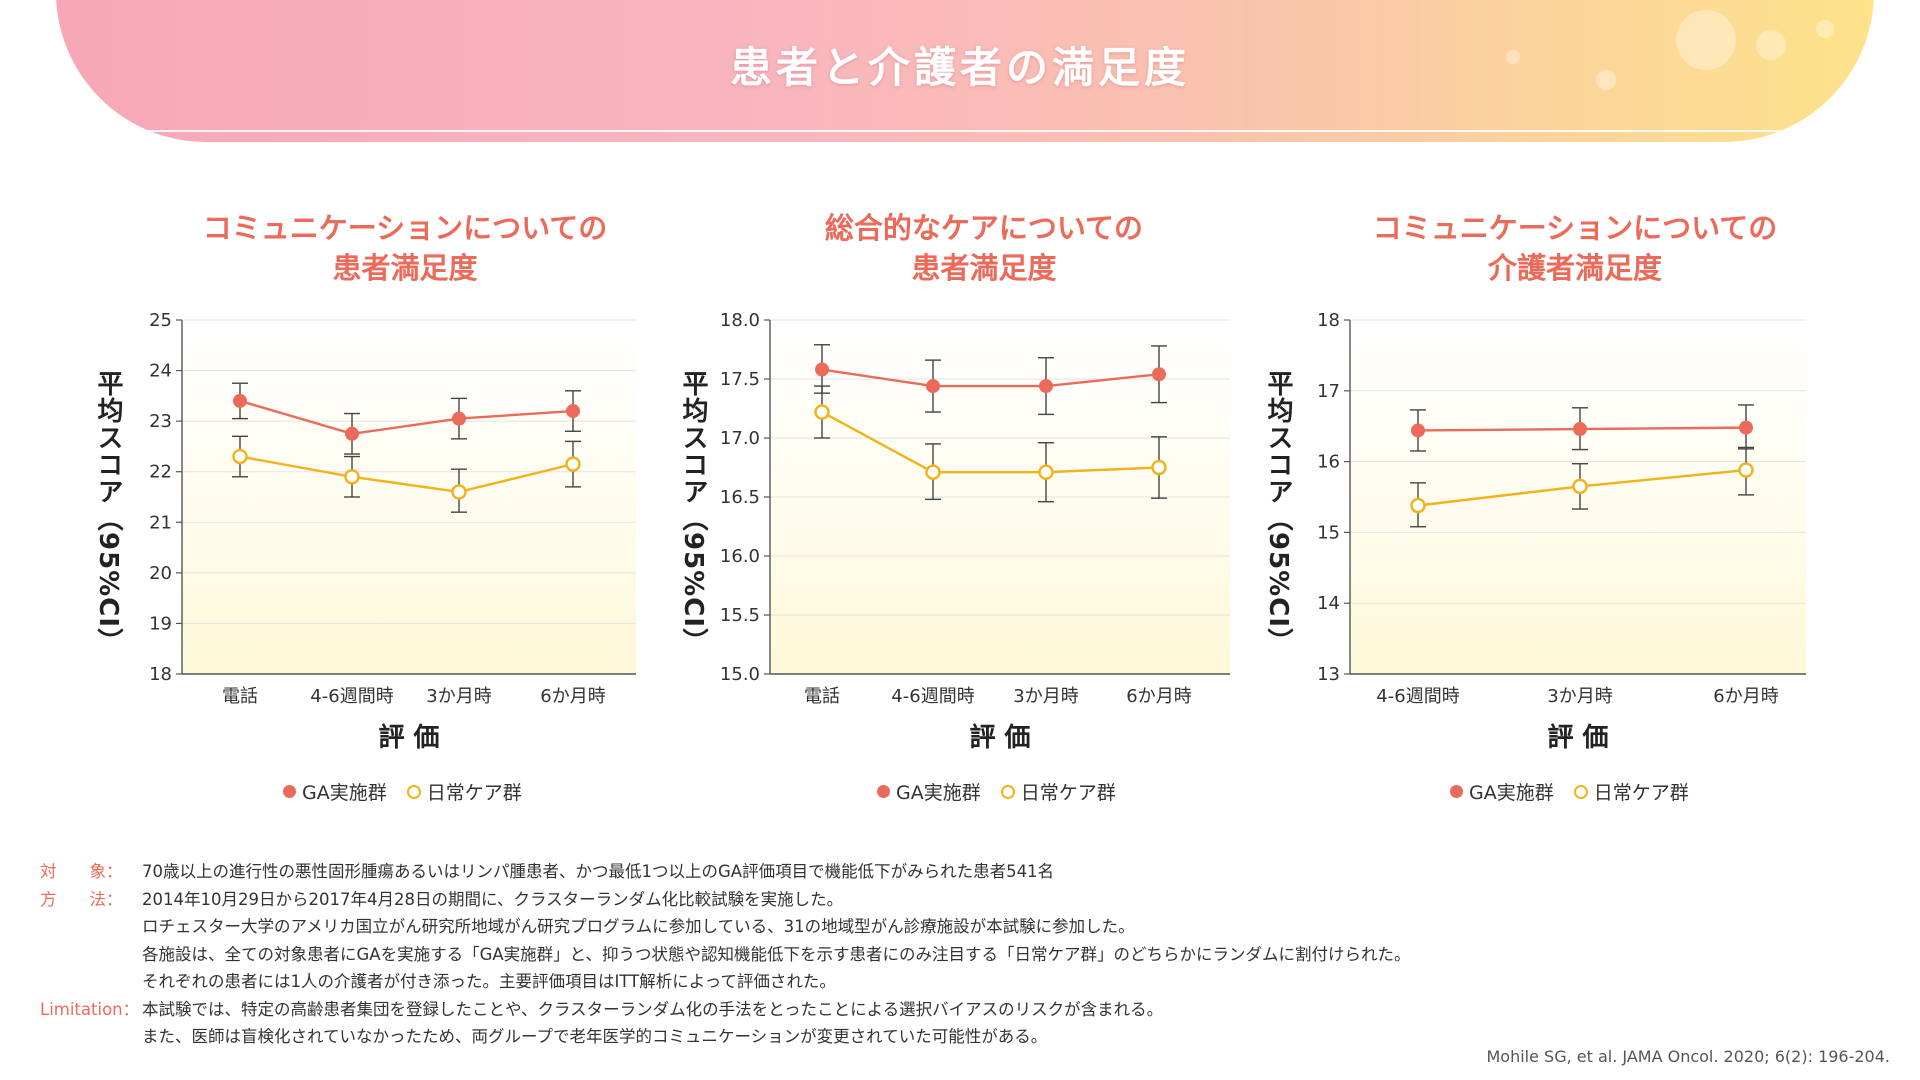 The height and width of the screenshot is (1080, 1920). What do you see at coordinates (740, 615) in the screenshot?
I see `y-tick-label: 15.5` at bounding box center [740, 615].